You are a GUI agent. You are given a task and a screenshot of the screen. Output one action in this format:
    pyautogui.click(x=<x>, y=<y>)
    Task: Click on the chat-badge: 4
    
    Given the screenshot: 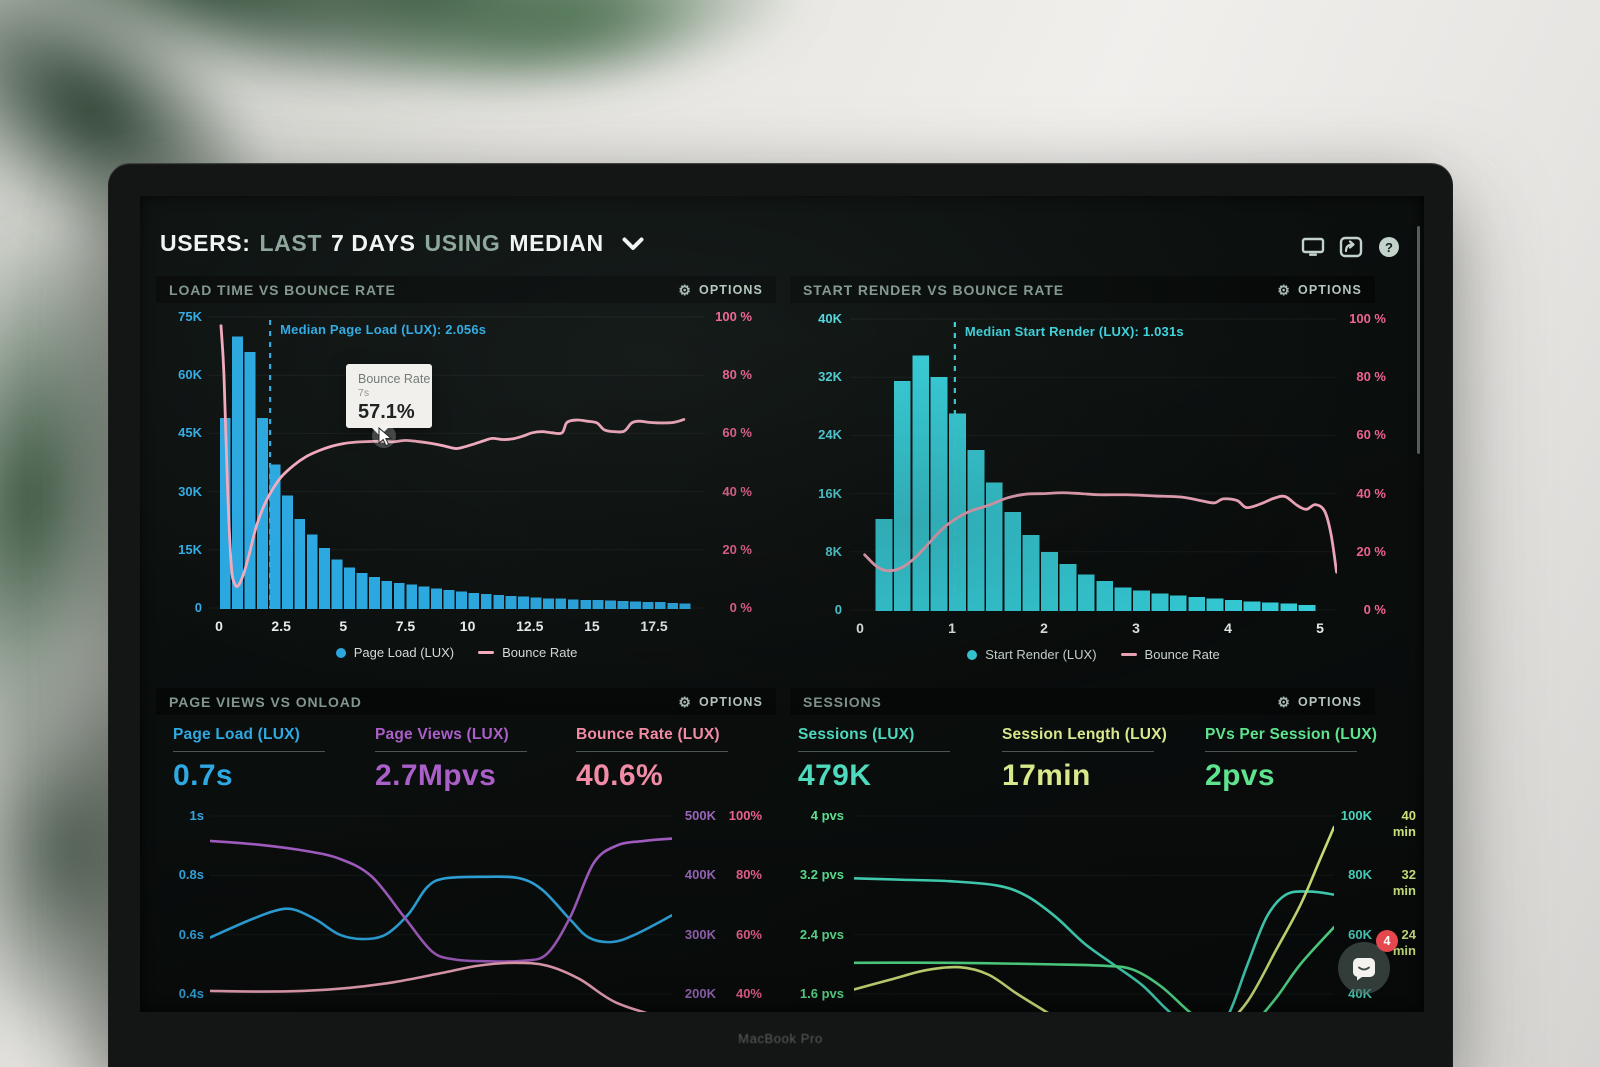 What is the action you would take?
    pyautogui.click(x=1387, y=941)
    